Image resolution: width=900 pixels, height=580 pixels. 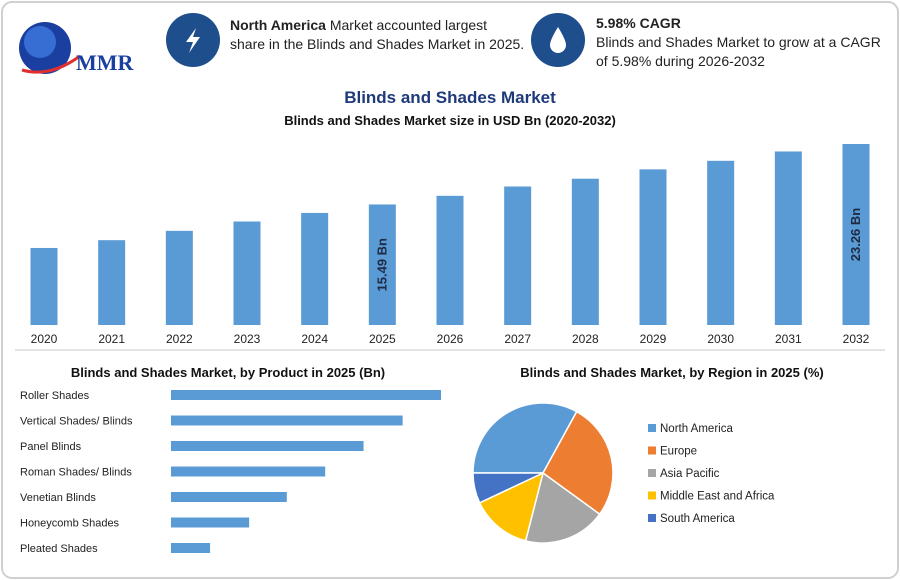 I want to click on logo-swoosh, so click(x=51, y=64).